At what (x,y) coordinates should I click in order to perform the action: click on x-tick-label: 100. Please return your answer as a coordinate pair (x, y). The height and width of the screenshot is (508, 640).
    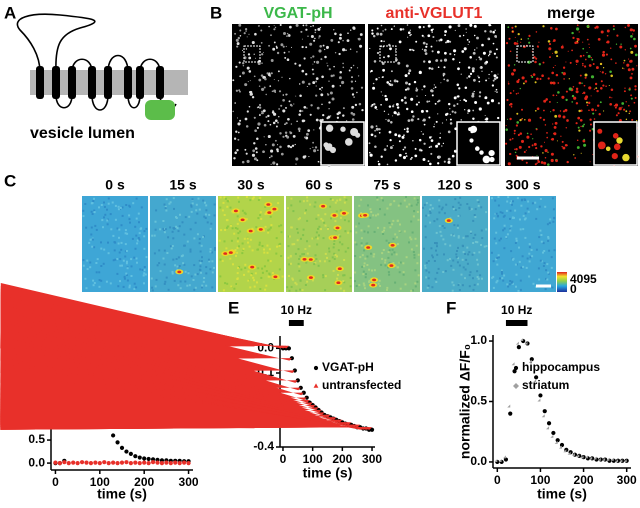
    Looking at the image, I should click on (100, 482).